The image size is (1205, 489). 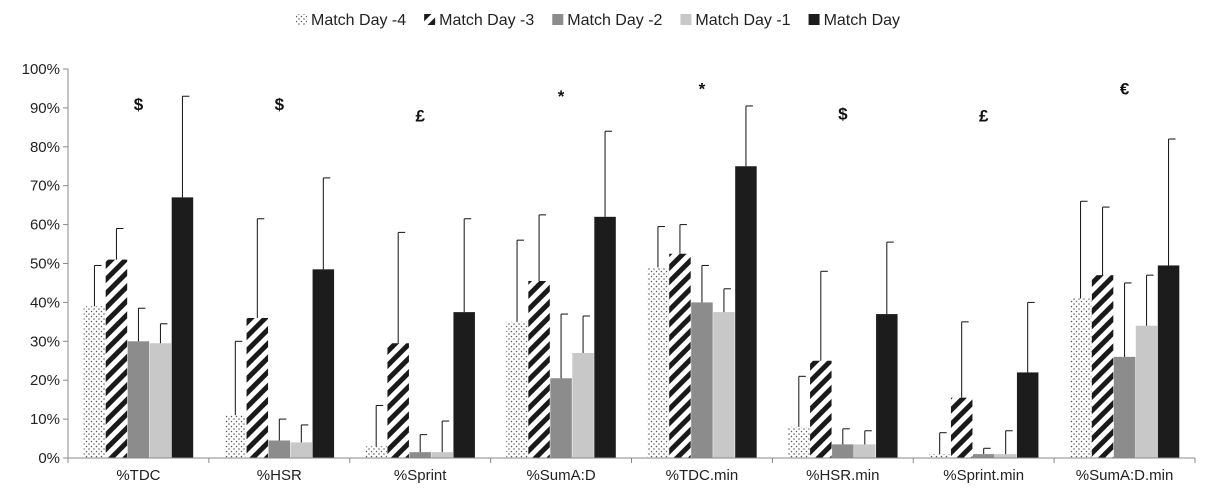 What do you see at coordinates (560, 475) in the screenshot?
I see `x-tick-label: %SumA:D` at bounding box center [560, 475].